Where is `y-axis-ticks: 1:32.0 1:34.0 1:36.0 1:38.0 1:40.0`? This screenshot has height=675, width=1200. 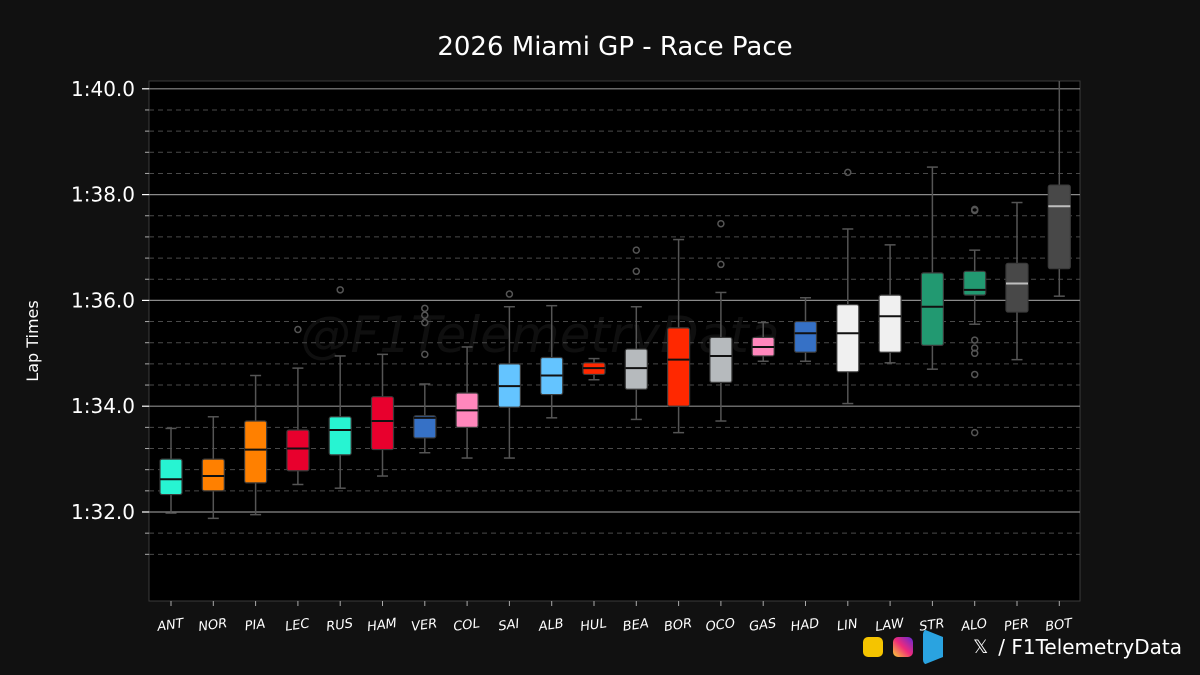 y-axis-ticks: 1:32.0 1:34.0 1:36.0 1:38.0 1:40.0 is located at coordinates (110, 300).